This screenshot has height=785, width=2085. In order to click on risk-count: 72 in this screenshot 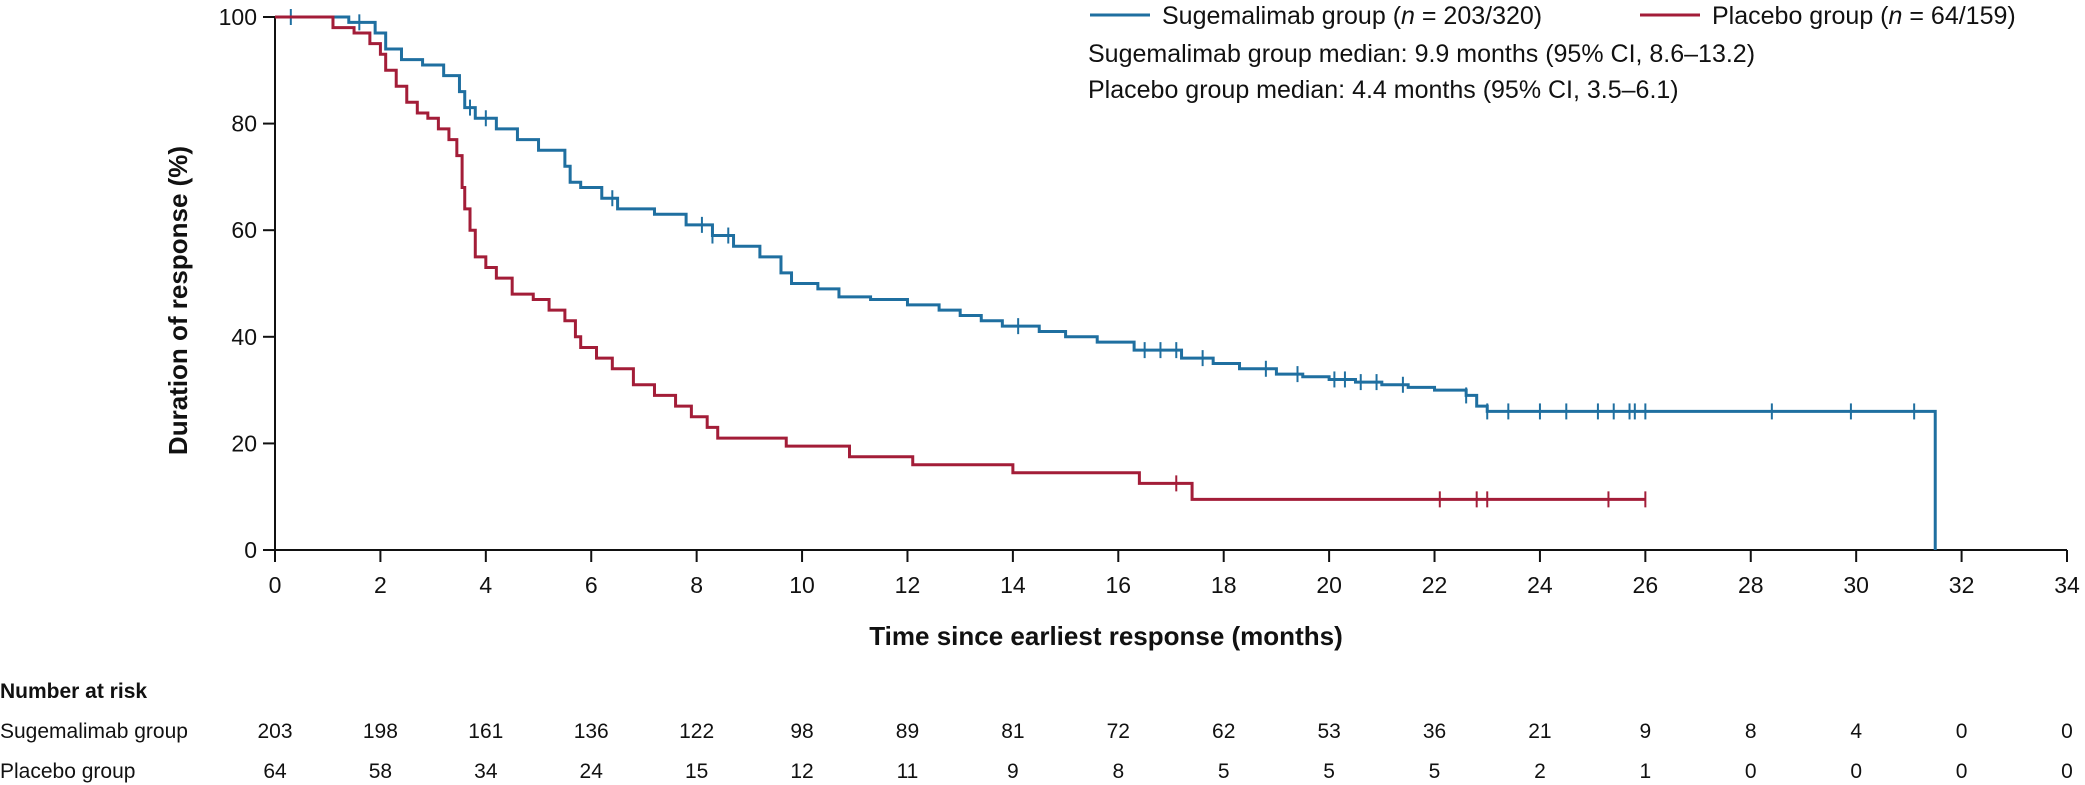, I will do `click(1118, 731)`.